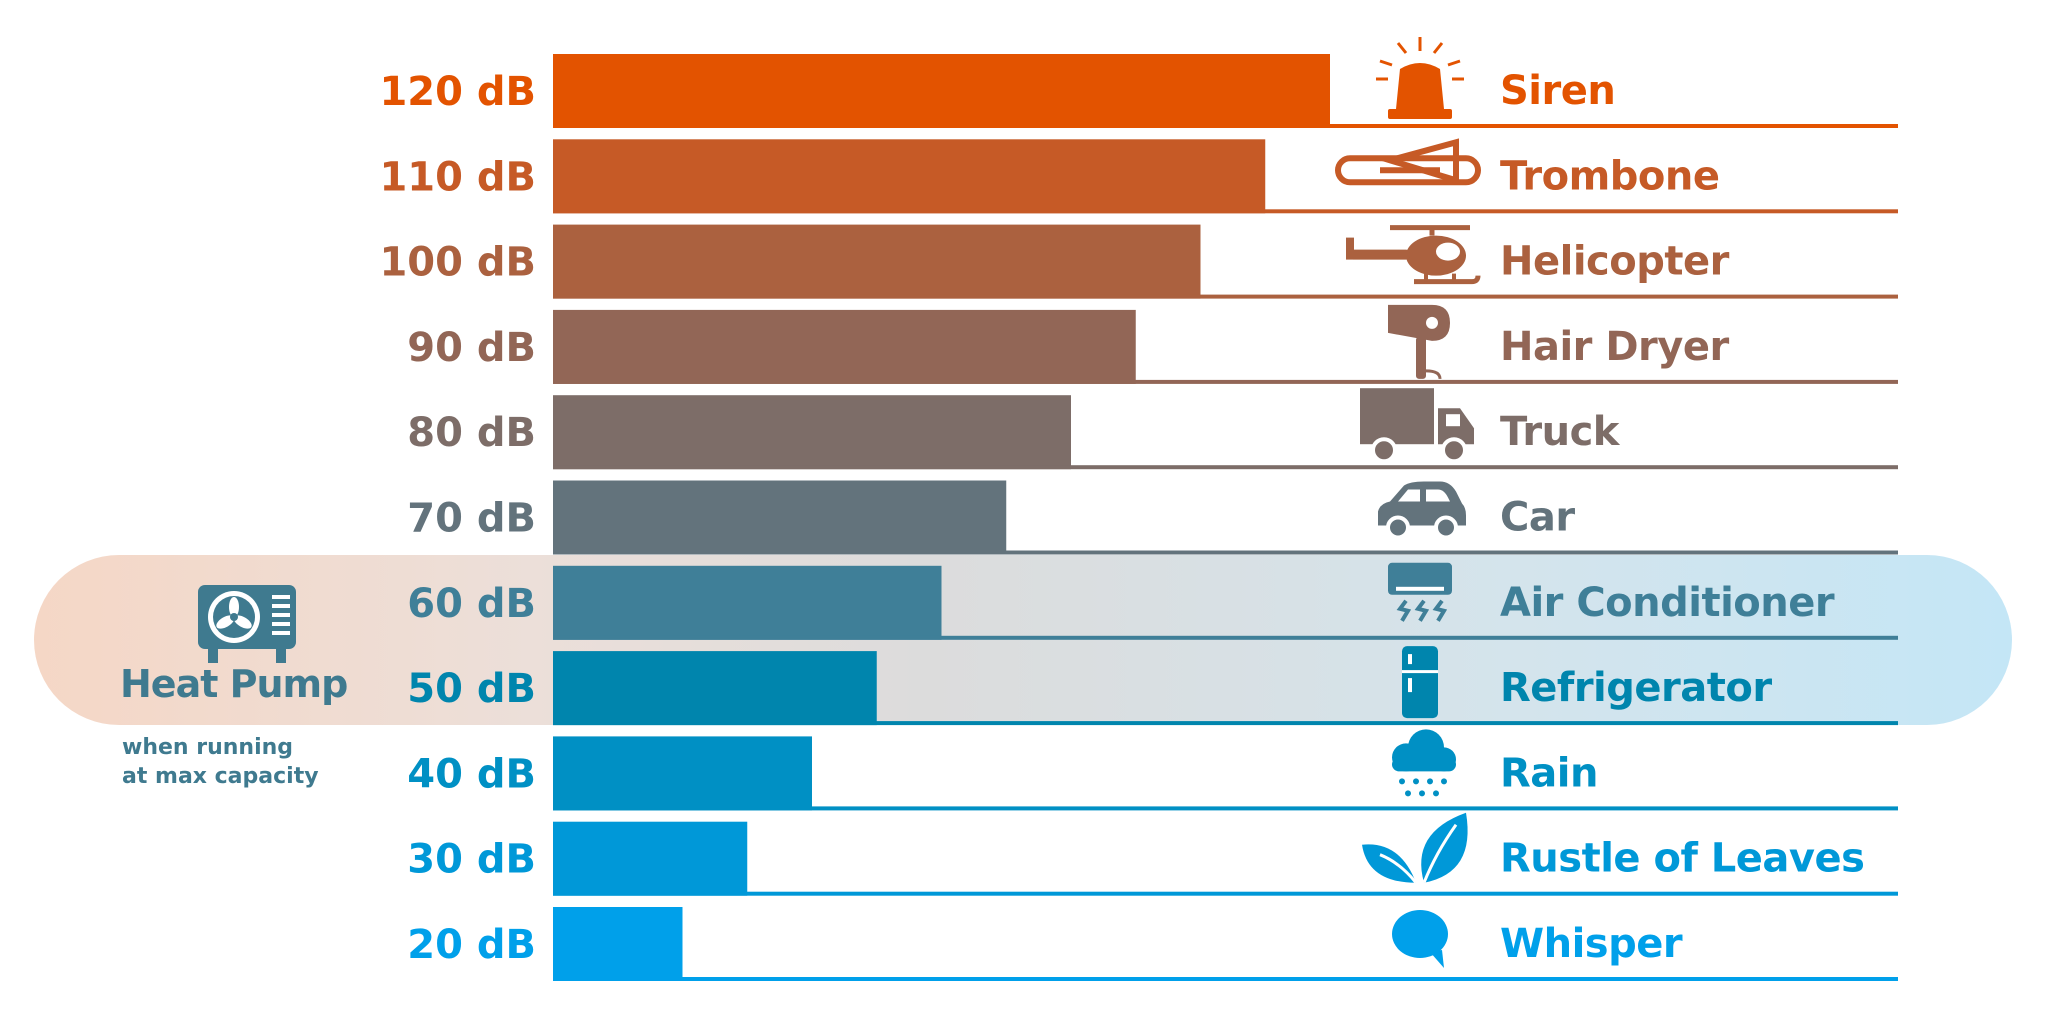 The image size is (2072, 1031). I want to click on siren-icon, so click(1420, 78).